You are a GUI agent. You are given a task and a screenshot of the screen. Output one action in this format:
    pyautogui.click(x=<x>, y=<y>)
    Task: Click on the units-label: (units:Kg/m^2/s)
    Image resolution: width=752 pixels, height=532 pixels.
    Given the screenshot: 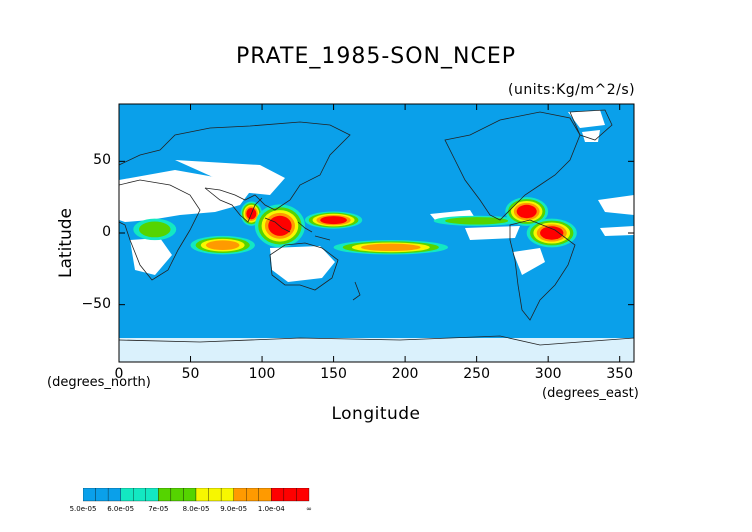 What is the action you would take?
    pyautogui.click(x=572, y=90)
    